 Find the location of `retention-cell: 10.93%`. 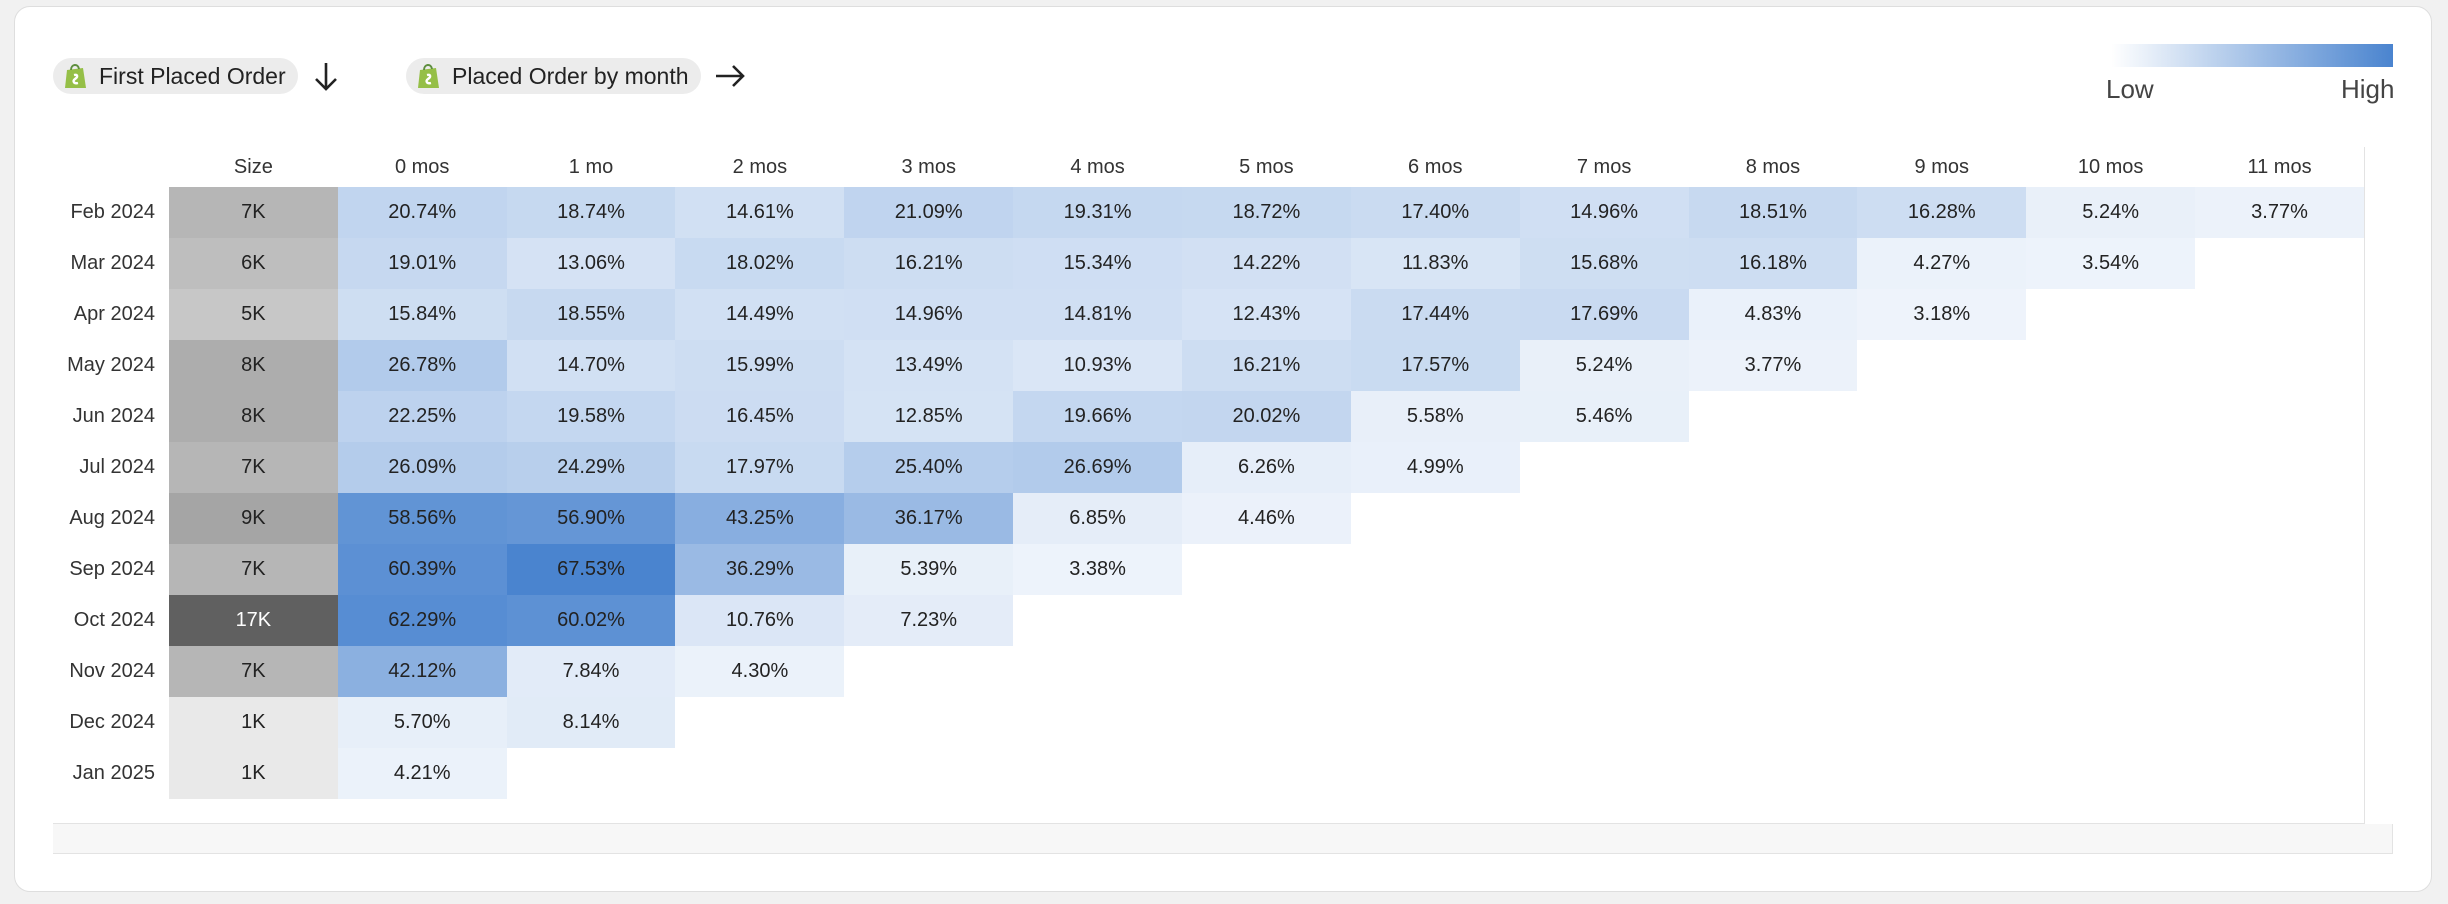

retention-cell: 10.93% is located at coordinates (1097, 365).